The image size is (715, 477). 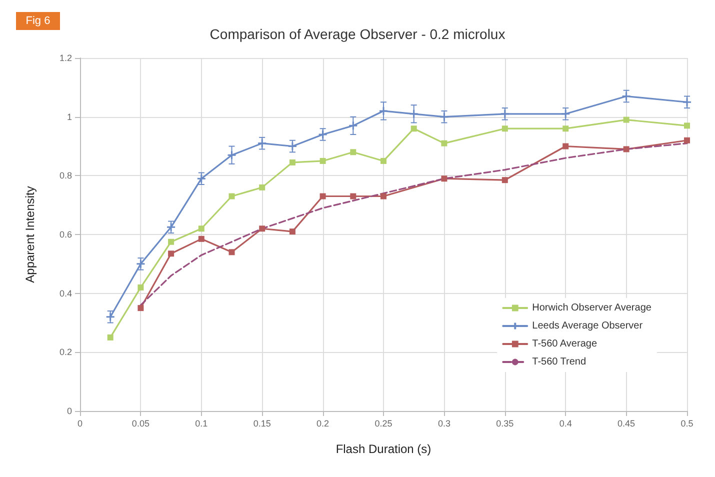 I want to click on legend-label: Leeds Average Observer, so click(x=588, y=326).